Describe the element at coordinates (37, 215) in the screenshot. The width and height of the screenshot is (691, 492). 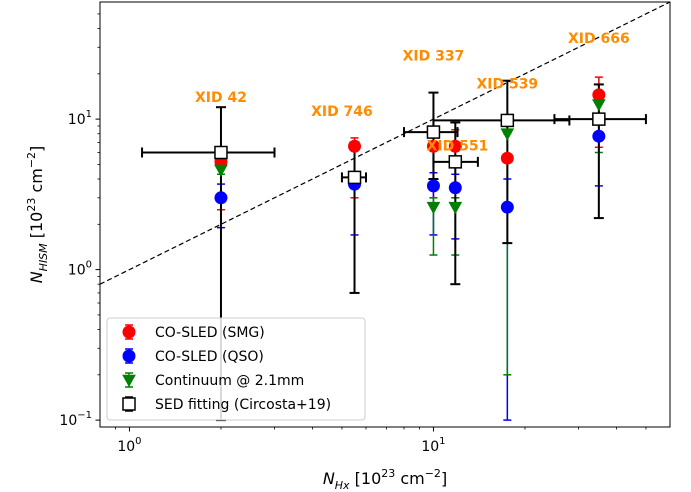
I see `y-axis-label: NHISM [1023 cm−2]` at that location.